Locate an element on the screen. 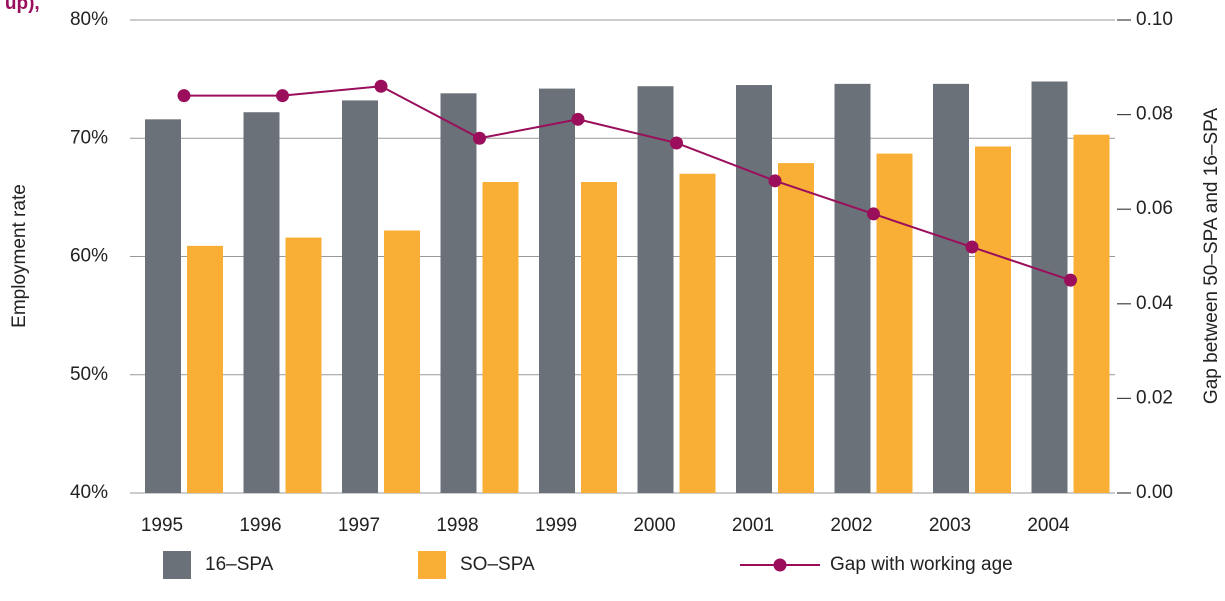  y2-tick-label: 0.00 is located at coordinates (1154, 492).